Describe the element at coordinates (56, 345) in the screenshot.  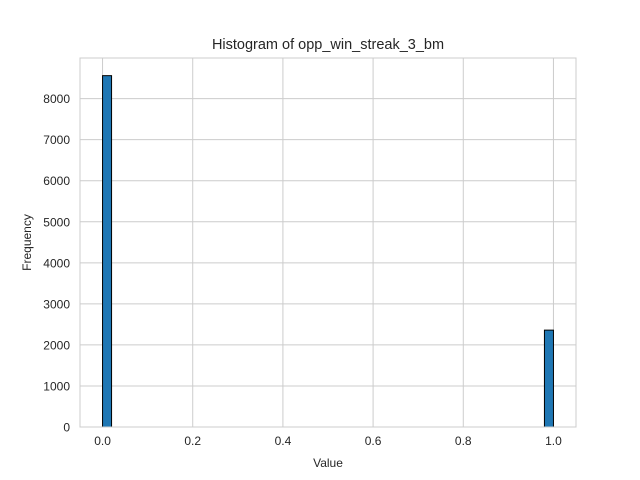
I see `y-tick-label: 2000` at that location.